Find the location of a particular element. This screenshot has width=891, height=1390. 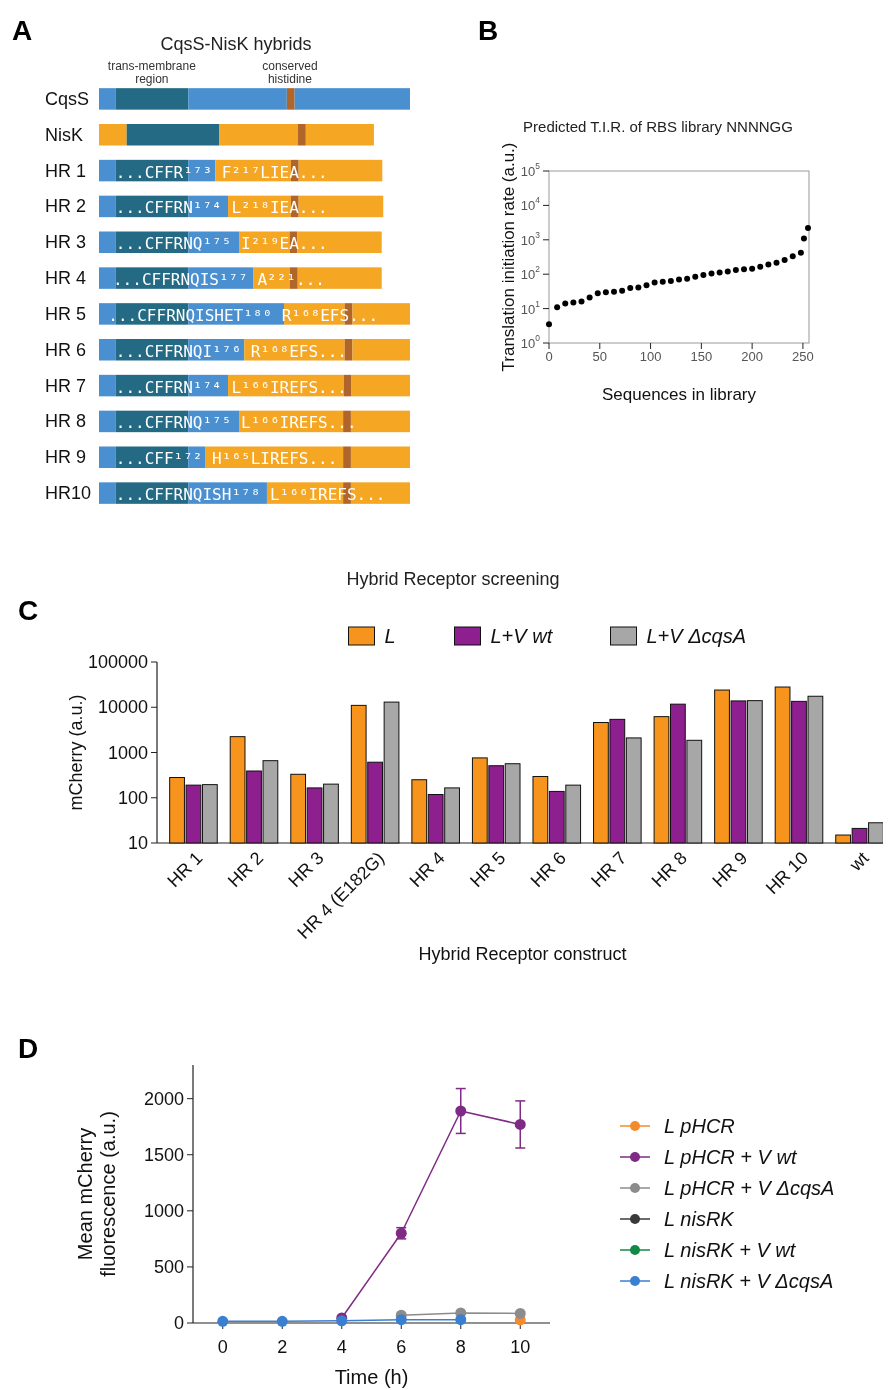

y-axis-title: Translation initiation rate (a.u.) is located at coordinates (508, 257).